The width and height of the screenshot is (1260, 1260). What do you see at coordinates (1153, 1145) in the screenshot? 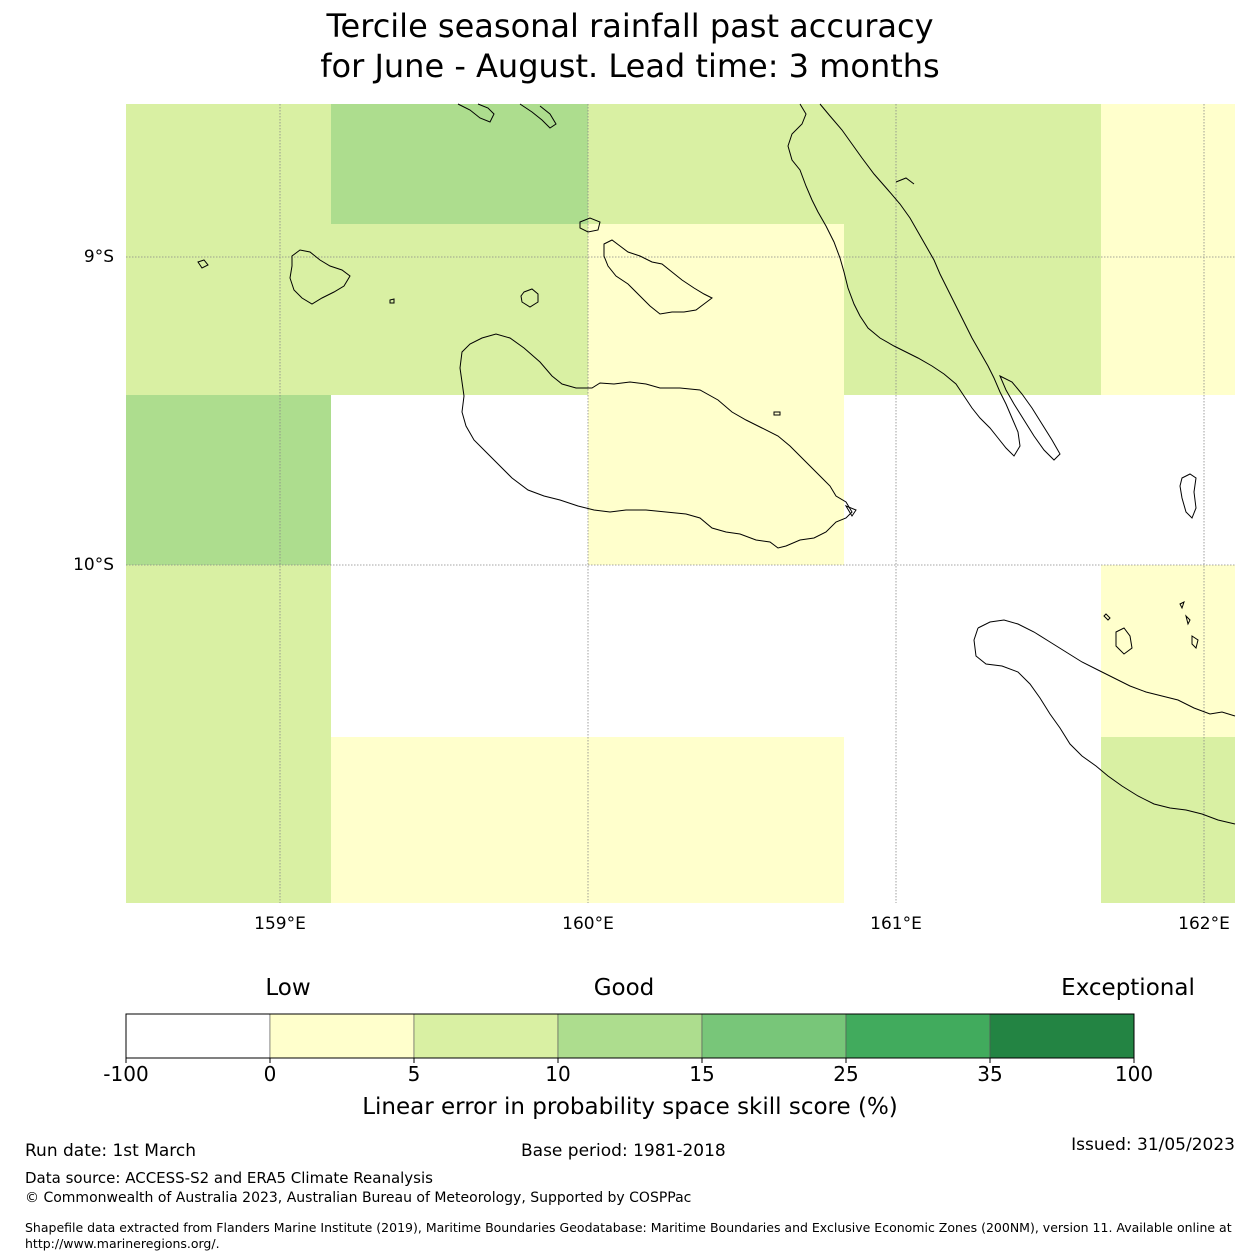
I see `issued-date: Issued: 31/05/2023` at bounding box center [1153, 1145].